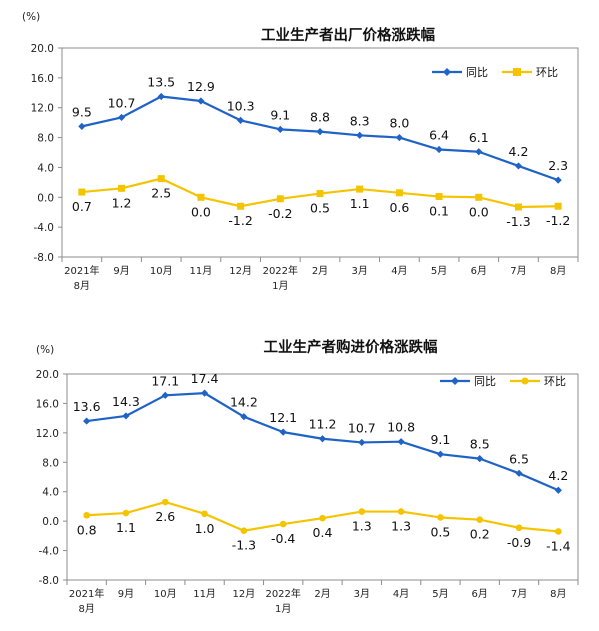 The image size is (599, 631). I want to click on chart-title: 工业生产者购进价格涨跌幅, so click(351, 347).